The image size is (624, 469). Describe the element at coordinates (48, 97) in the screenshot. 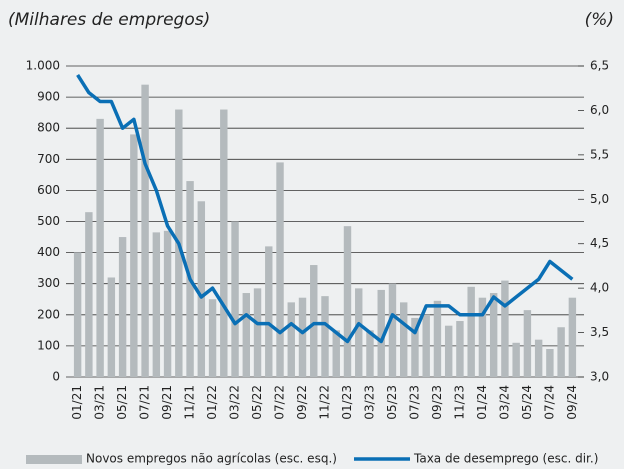

I see `y-tick-label: 900` at that location.